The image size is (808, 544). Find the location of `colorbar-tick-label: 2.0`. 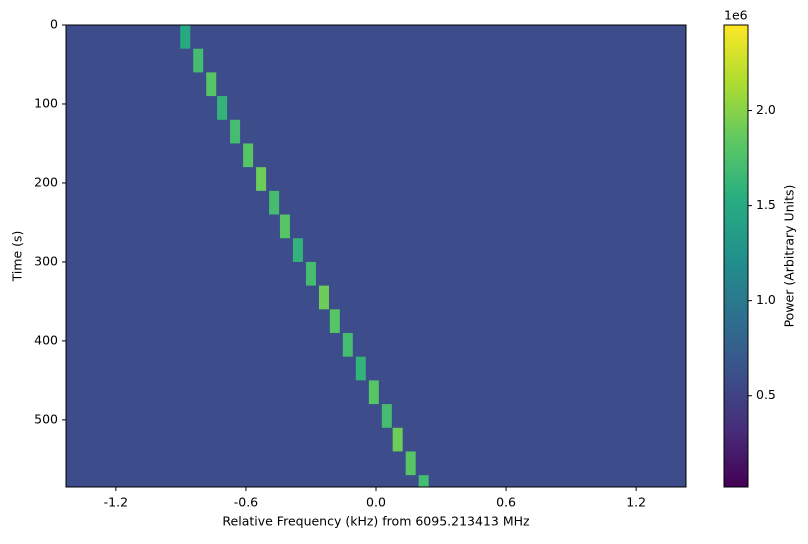

colorbar-tick-label: 2.0 is located at coordinates (766, 109).